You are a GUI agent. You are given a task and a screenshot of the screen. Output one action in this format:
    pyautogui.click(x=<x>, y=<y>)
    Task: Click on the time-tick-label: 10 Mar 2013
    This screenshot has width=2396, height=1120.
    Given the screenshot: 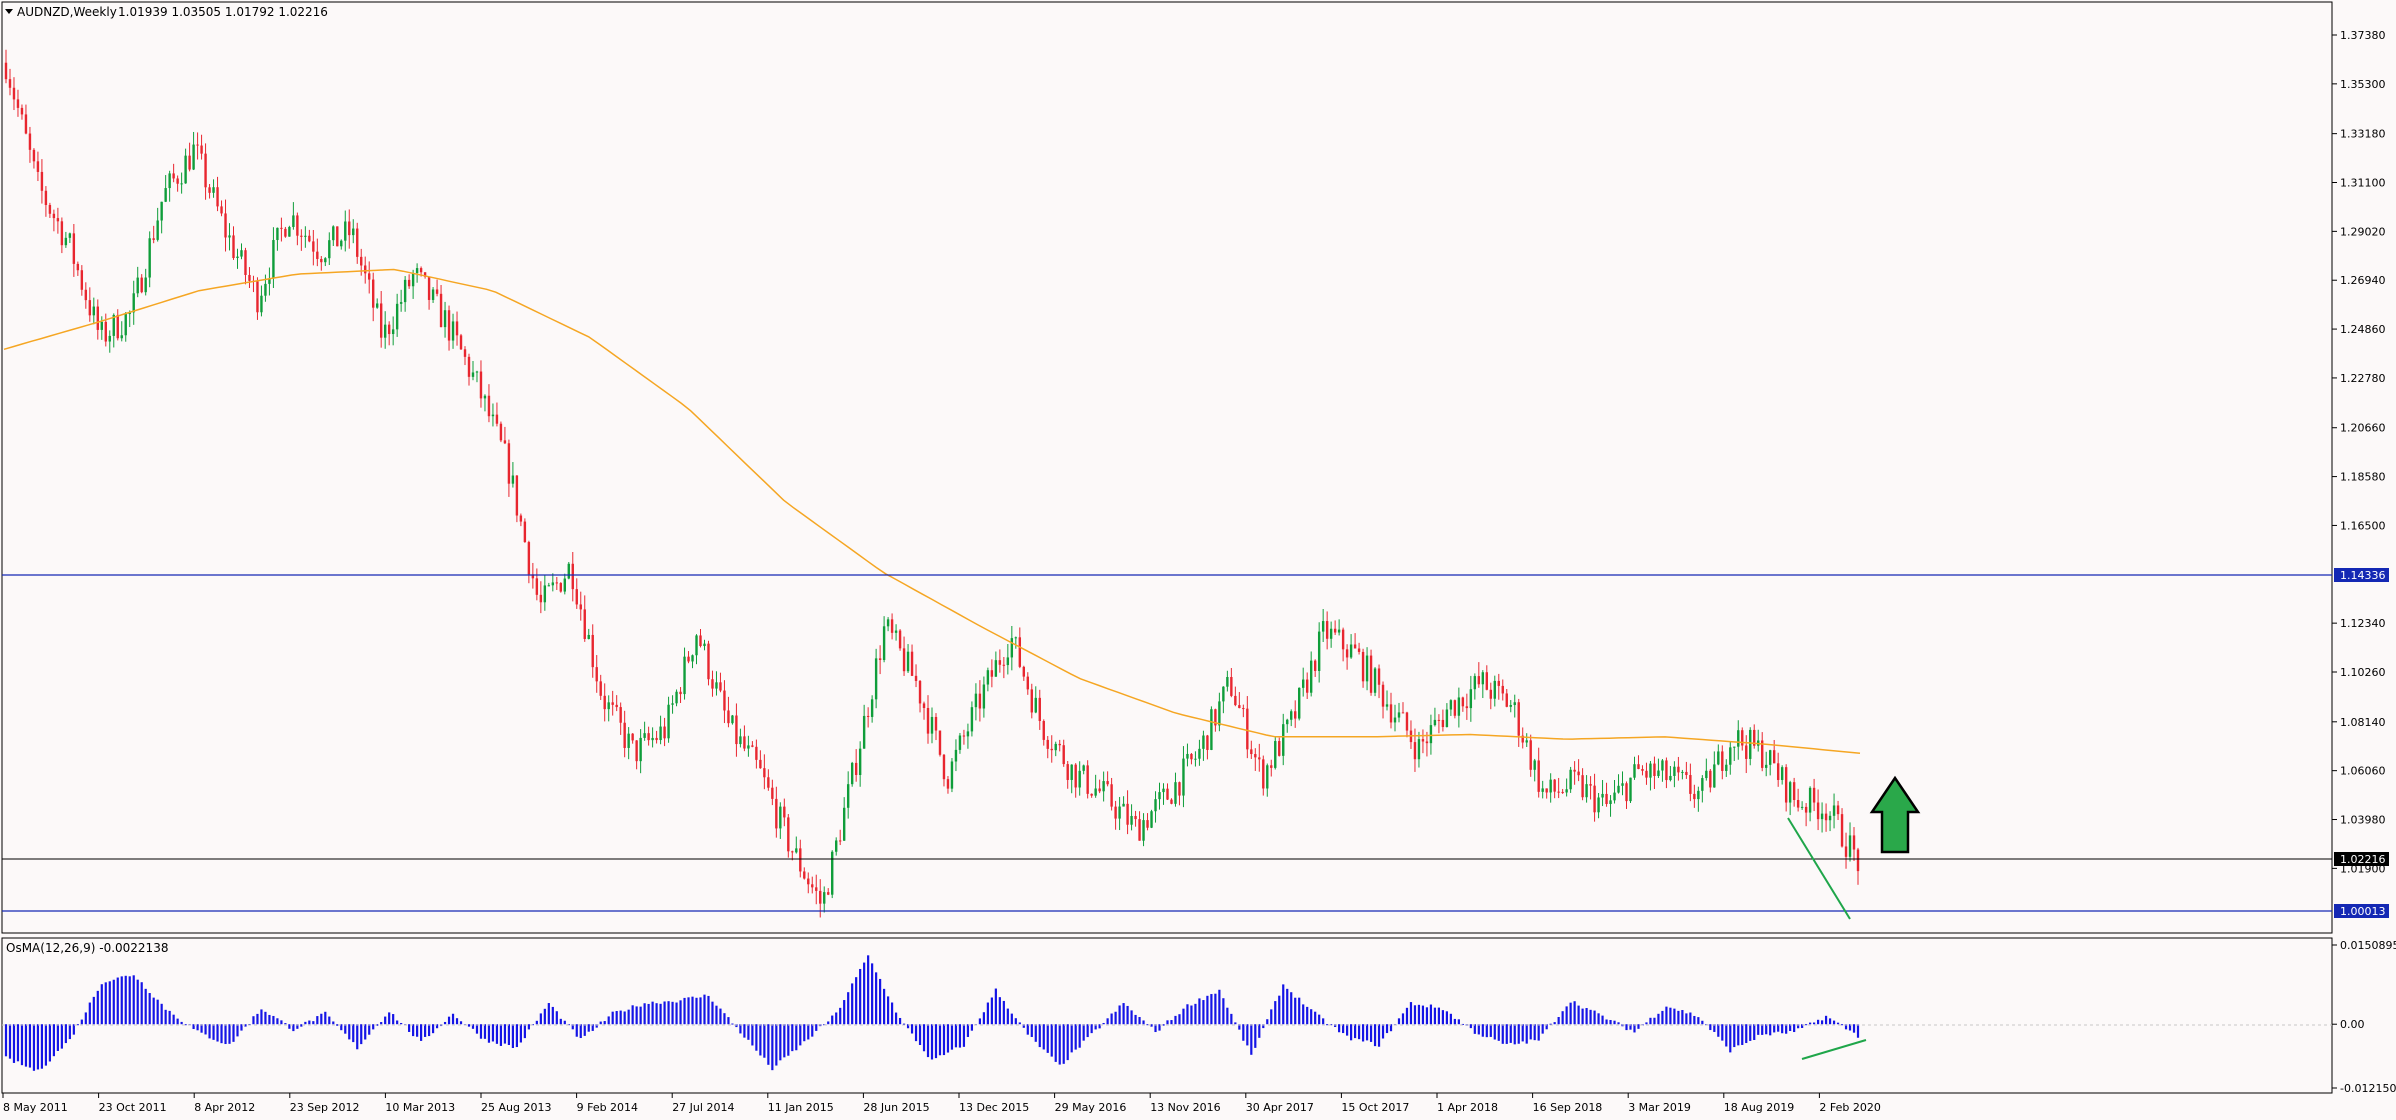 What is the action you would take?
    pyautogui.click(x=420, y=1107)
    